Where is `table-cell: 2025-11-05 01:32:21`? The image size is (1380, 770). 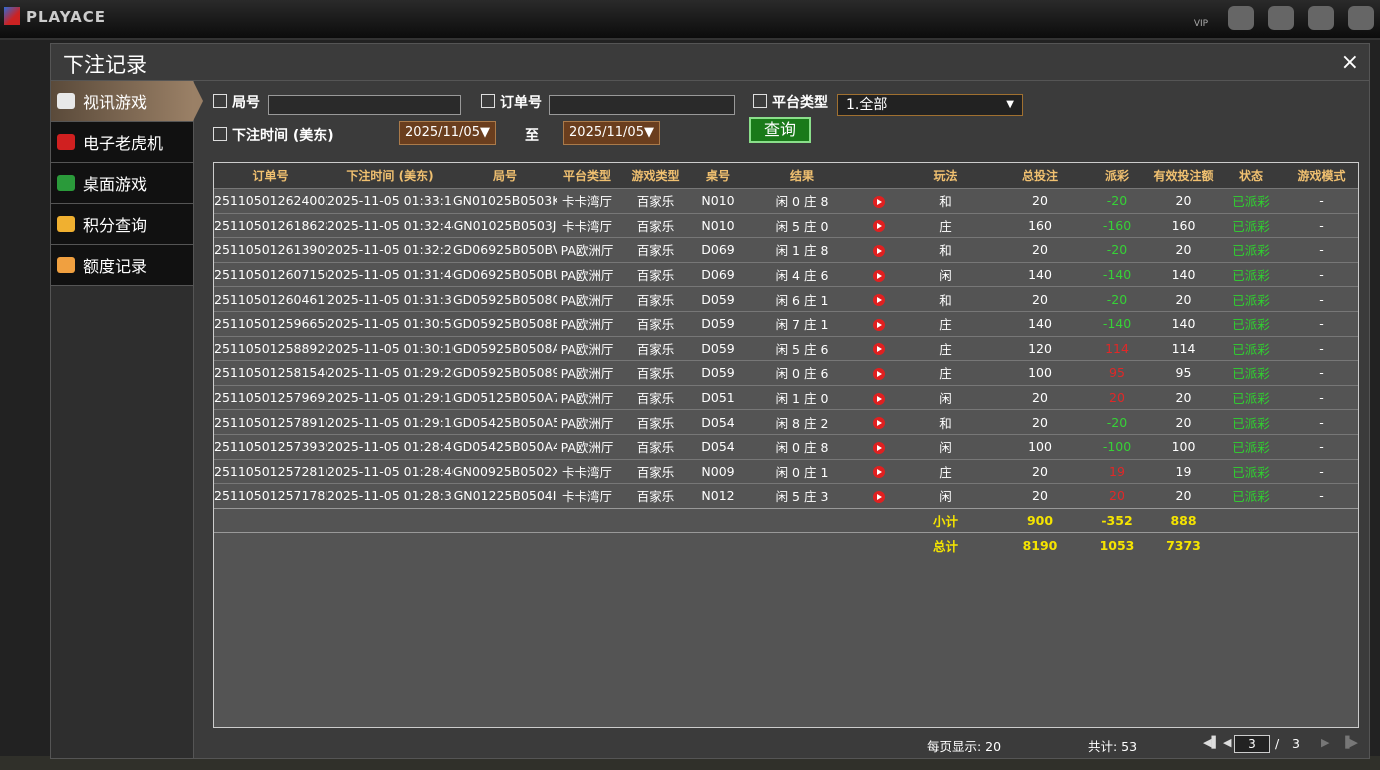 table-cell: 2025-11-05 01:32:21 is located at coordinates (390, 250).